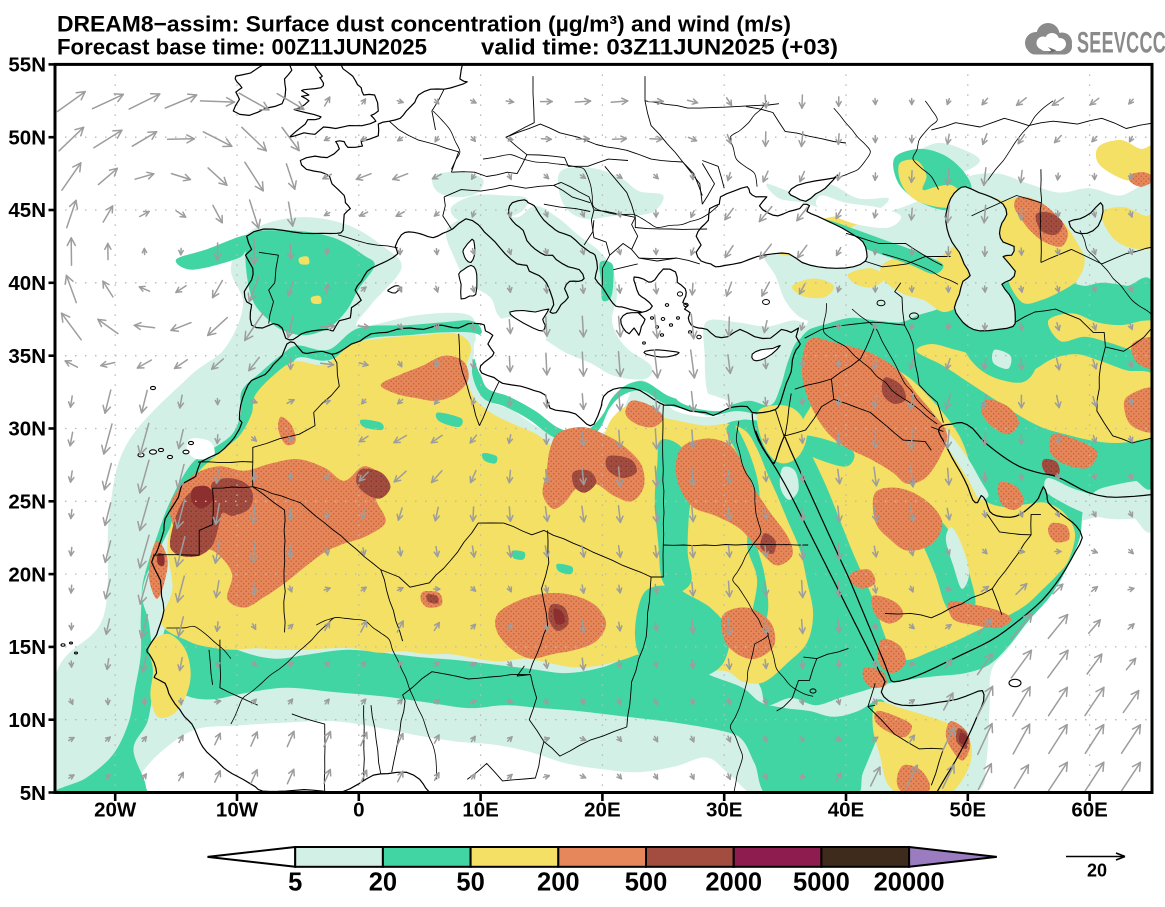 The image size is (1165, 907). I want to click on svg-text: 30N, so click(27, 429).